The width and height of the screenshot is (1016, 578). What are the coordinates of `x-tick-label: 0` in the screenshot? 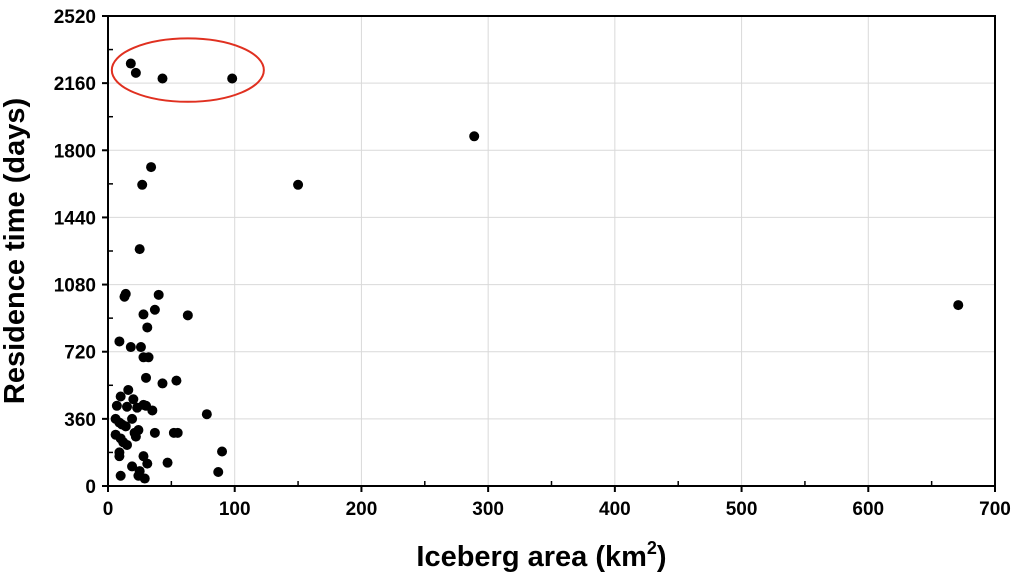 It's located at (108, 509).